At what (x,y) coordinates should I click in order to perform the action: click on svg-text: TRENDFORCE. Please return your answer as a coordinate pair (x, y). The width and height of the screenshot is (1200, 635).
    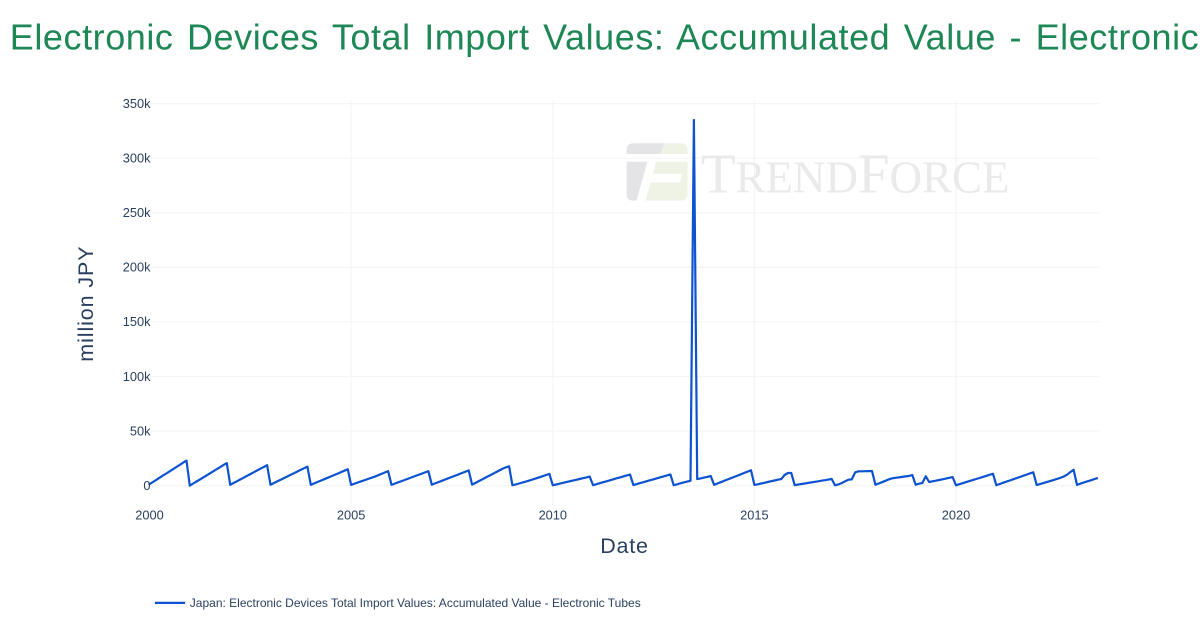
    Looking at the image, I should click on (855, 175).